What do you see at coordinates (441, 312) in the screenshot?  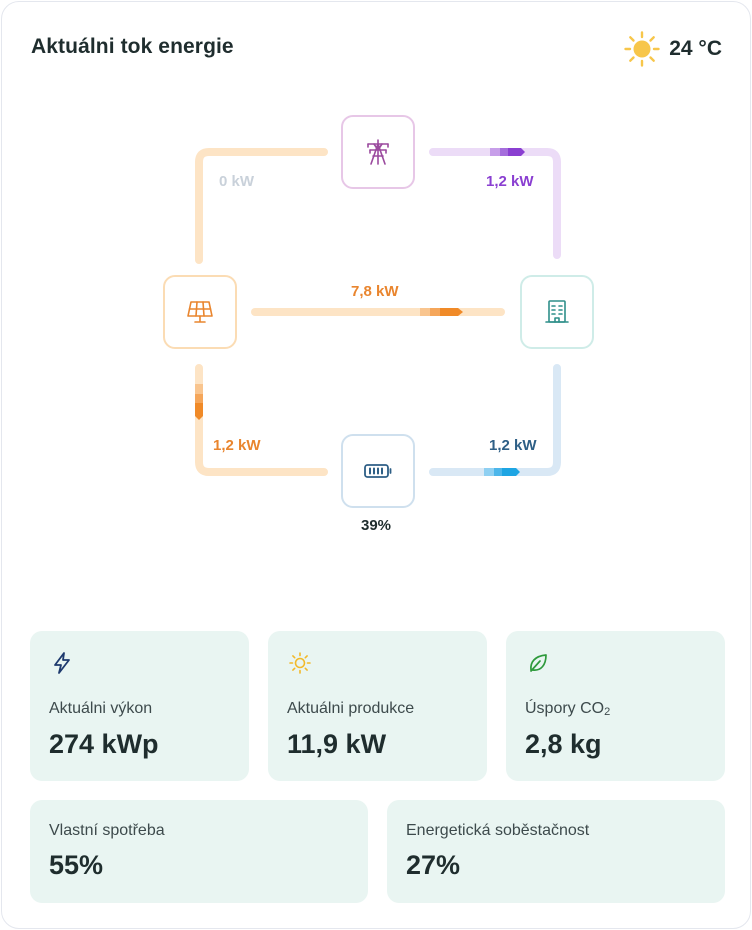 I see `flow-arrows-solar-home` at bounding box center [441, 312].